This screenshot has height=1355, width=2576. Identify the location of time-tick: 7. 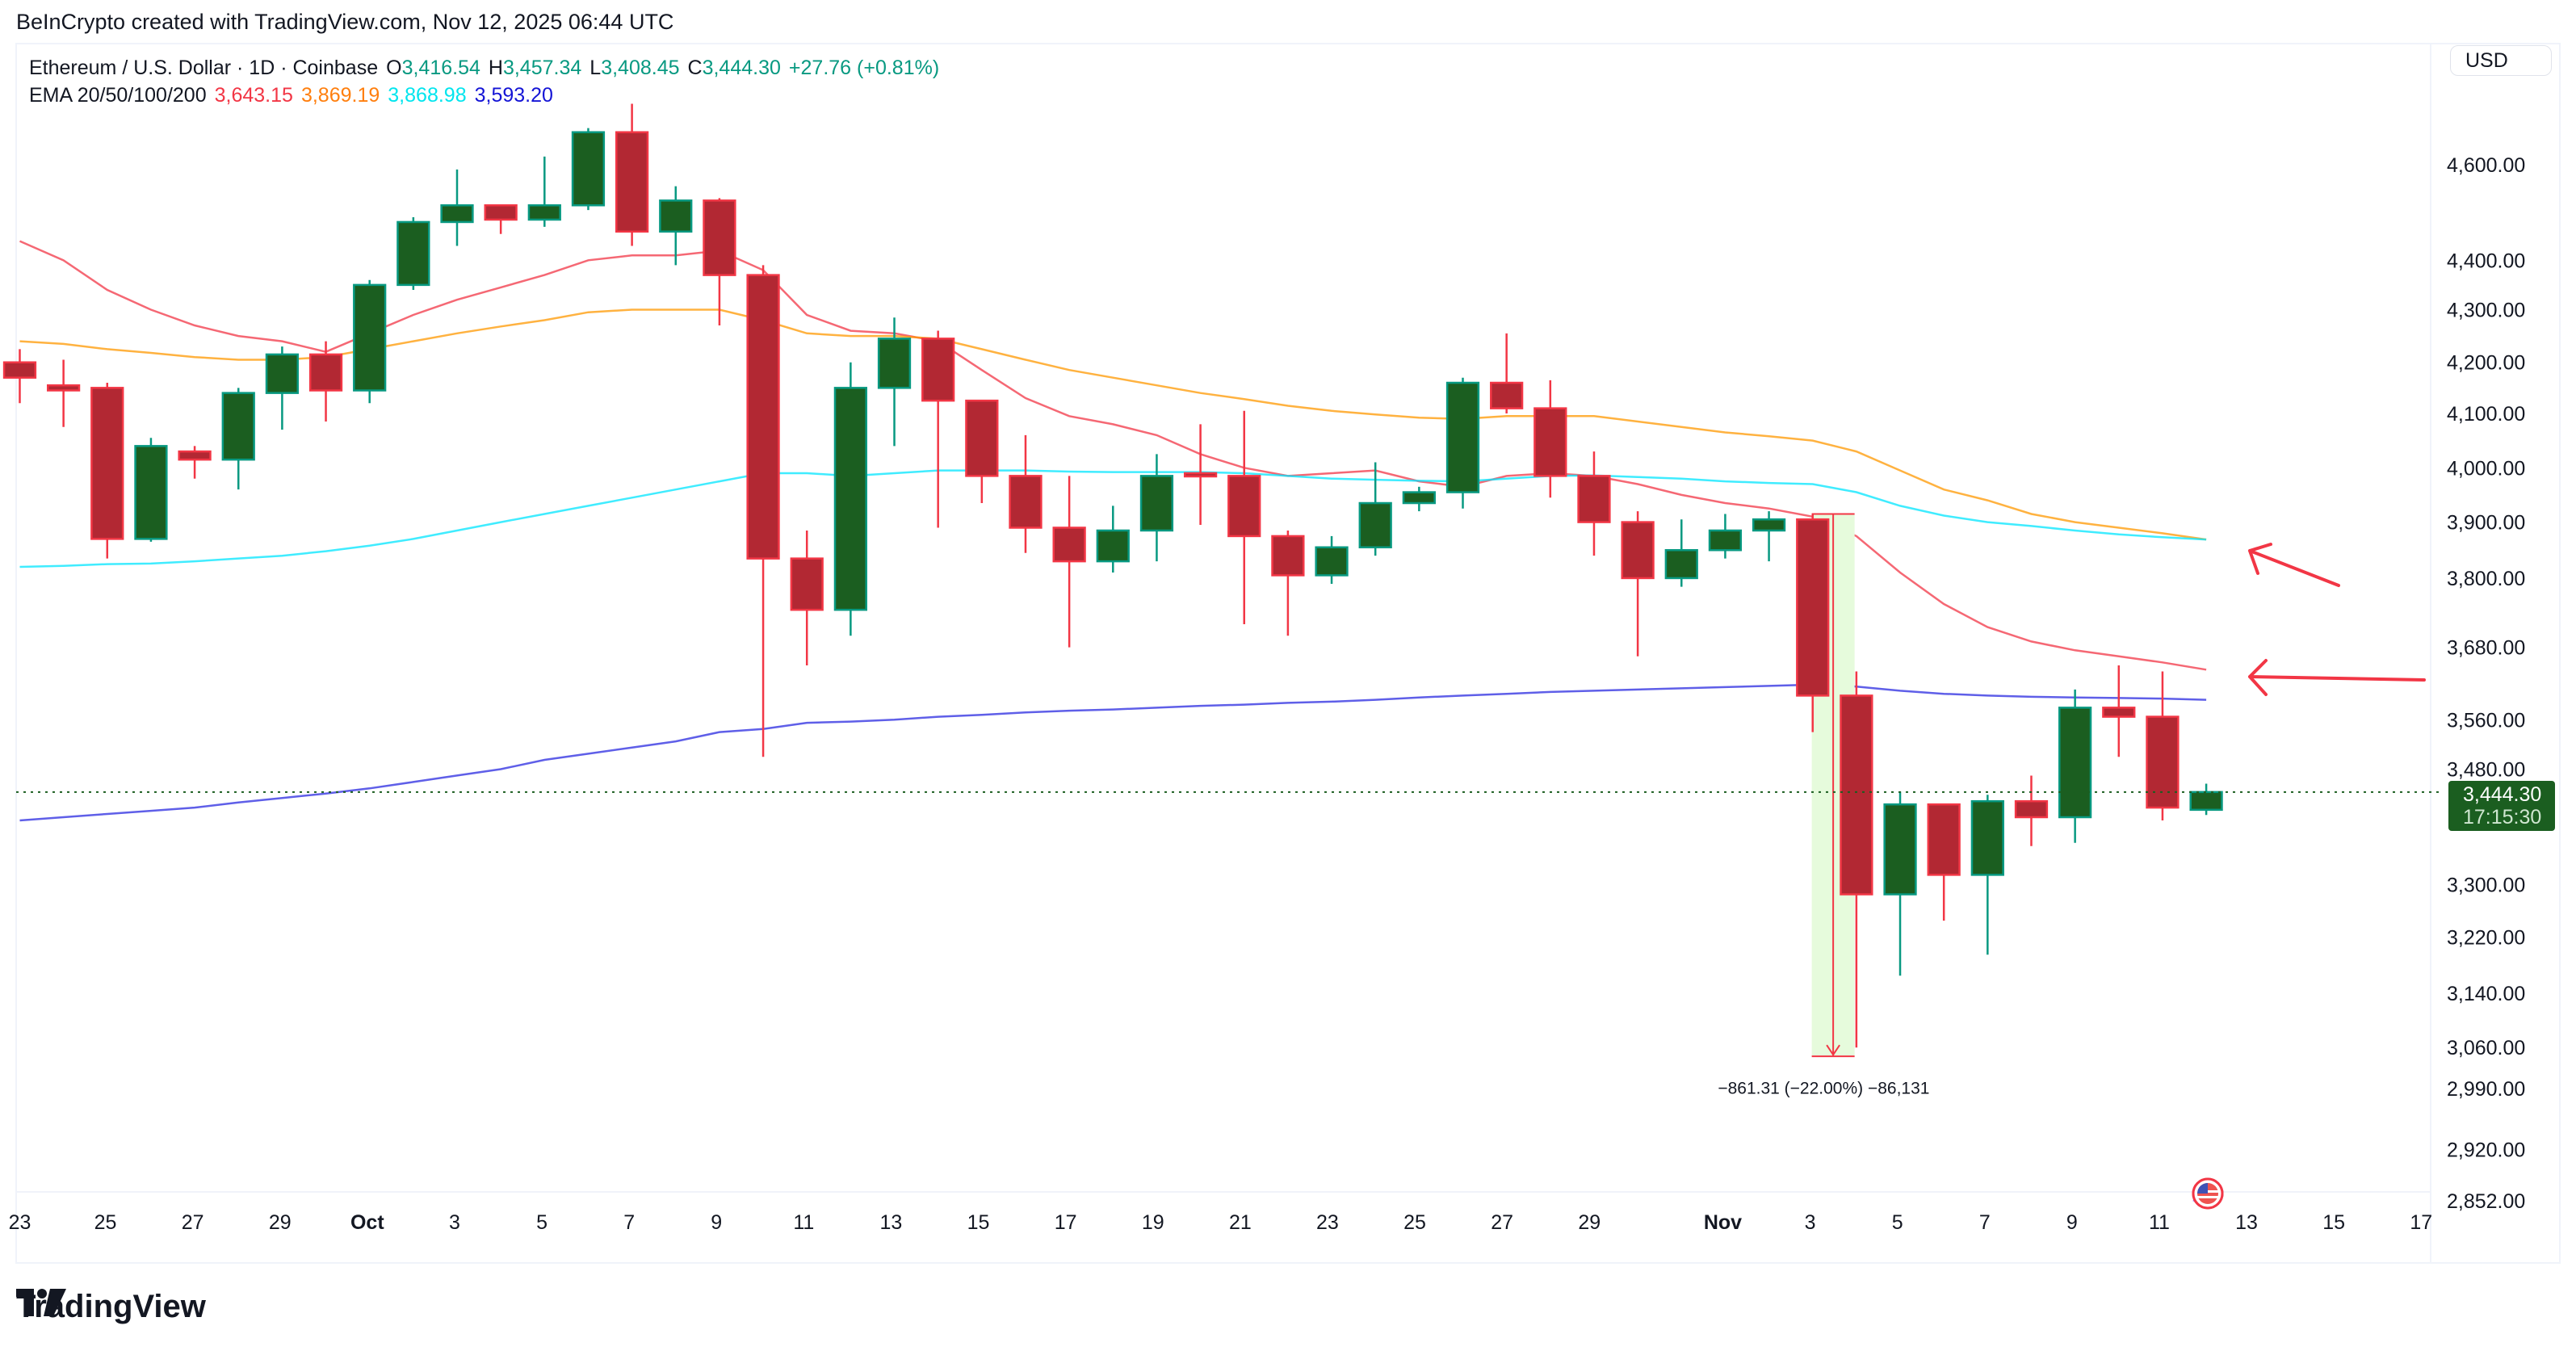
(1985, 1223).